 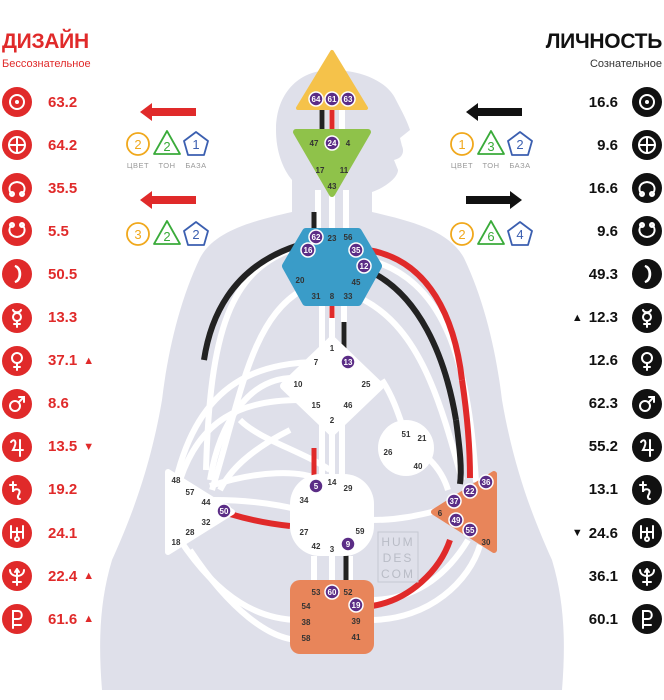 I want to click on gate-number: 41, so click(x=356, y=637).